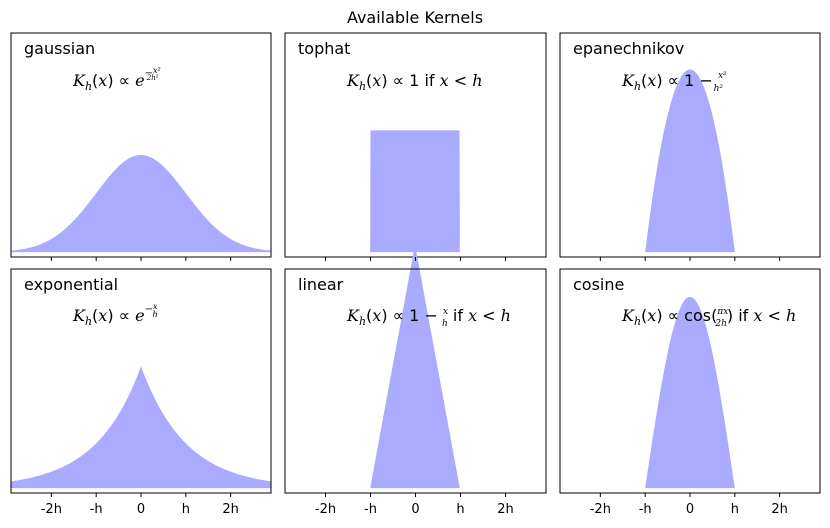 Image resolution: width=830 pixels, height=528 pixels. I want to click on epanechnikov-area, so click(690, 161).